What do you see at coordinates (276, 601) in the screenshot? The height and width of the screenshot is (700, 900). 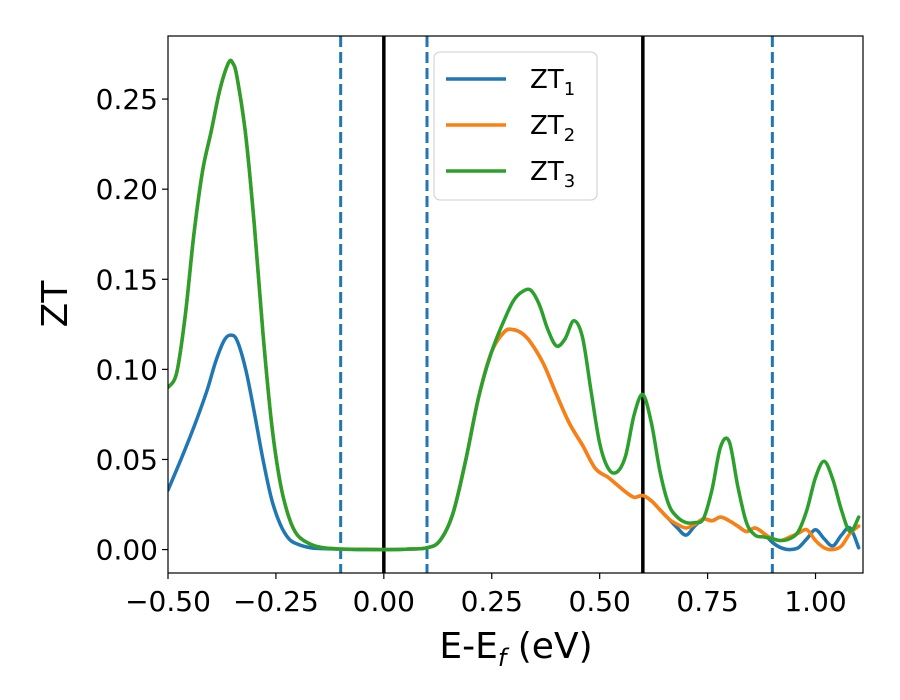 I see `x-tick-label: −0.25` at bounding box center [276, 601].